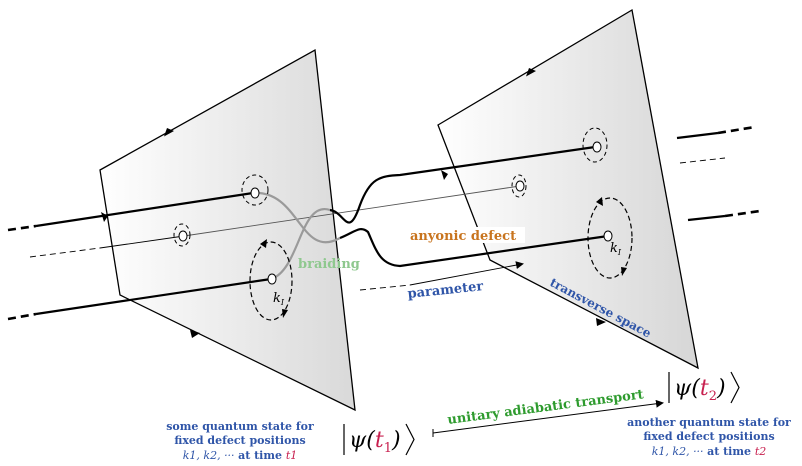  What do you see at coordinates (700, 390) in the screenshot?
I see `svg-text: ψ(t2)` at bounding box center [700, 390].